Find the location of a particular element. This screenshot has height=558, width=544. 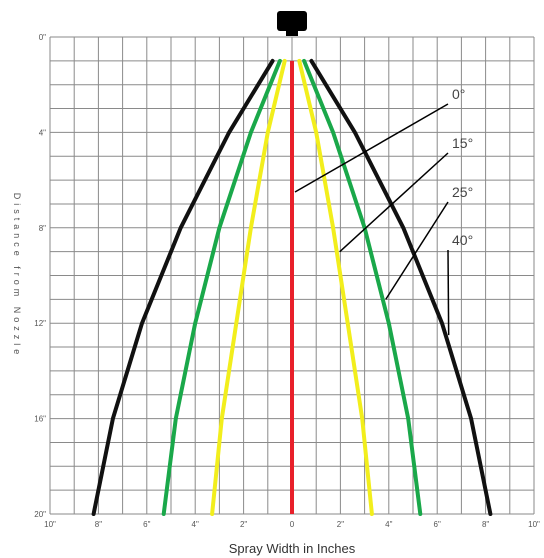

nozzle-tip is located at coordinates (292, 32).